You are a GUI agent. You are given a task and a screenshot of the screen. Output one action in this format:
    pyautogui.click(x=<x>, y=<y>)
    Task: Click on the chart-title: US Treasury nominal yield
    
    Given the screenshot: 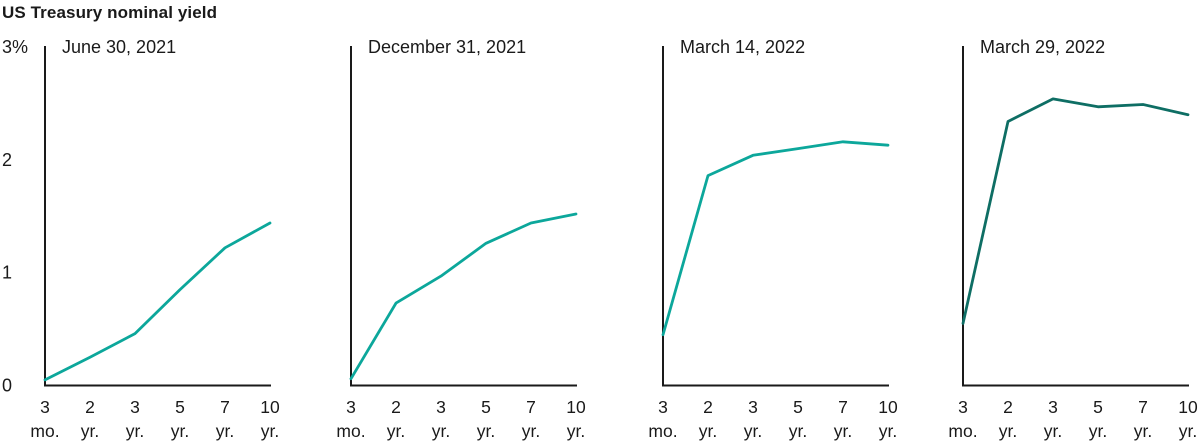 What is the action you would take?
    pyautogui.click(x=110, y=12)
    